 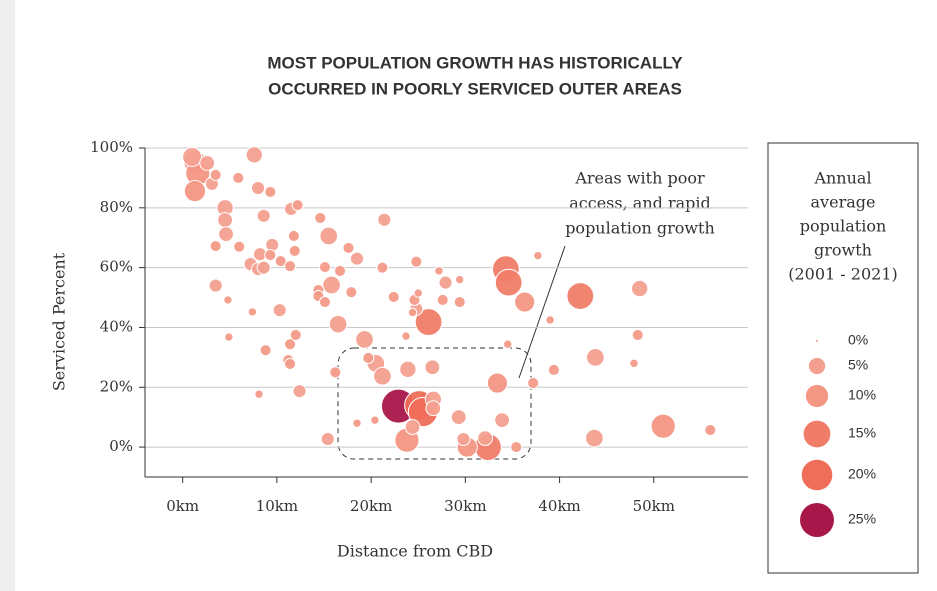 What do you see at coordinates (843, 250) in the screenshot?
I see `legend-title: growth` at bounding box center [843, 250].